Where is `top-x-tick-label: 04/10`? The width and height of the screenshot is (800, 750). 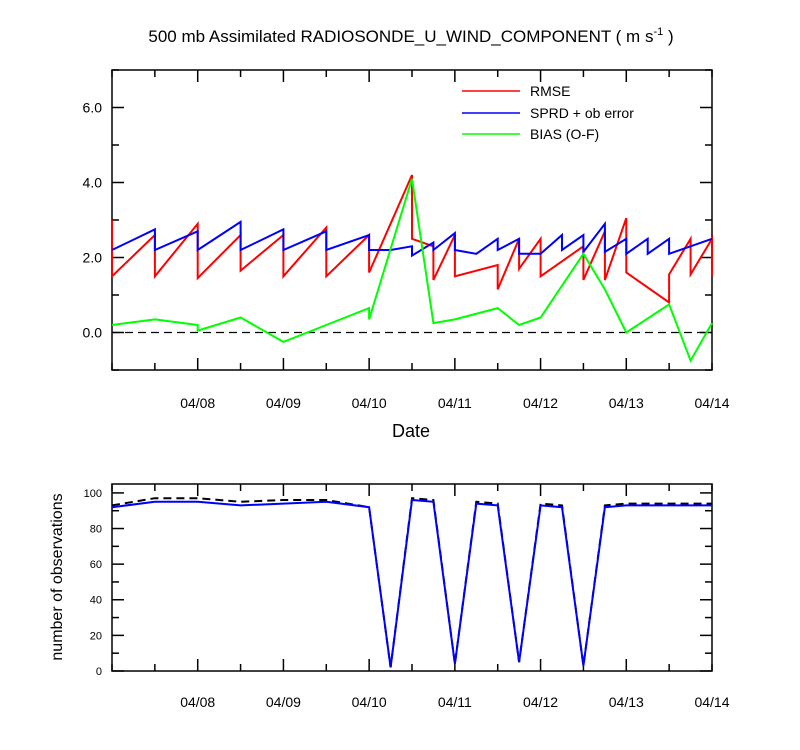
top-x-tick-label: 04/10 is located at coordinates (369, 403).